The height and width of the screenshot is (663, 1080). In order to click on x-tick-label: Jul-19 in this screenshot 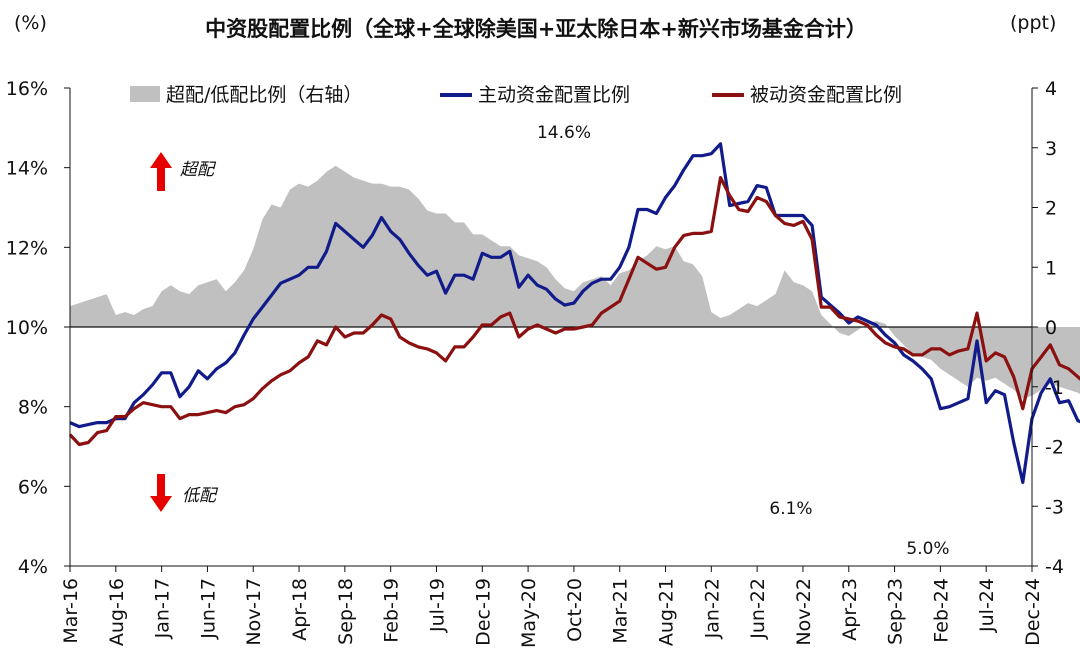, I will do `click(437, 605)`.